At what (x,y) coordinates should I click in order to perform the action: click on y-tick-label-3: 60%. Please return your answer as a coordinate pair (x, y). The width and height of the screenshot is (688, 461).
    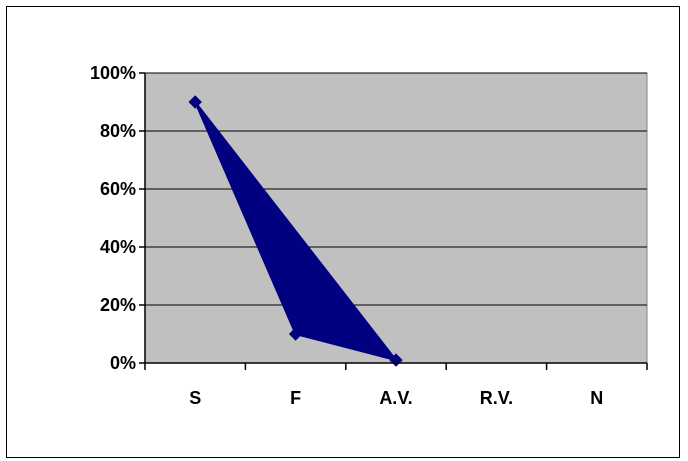
    Looking at the image, I should click on (118, 189).